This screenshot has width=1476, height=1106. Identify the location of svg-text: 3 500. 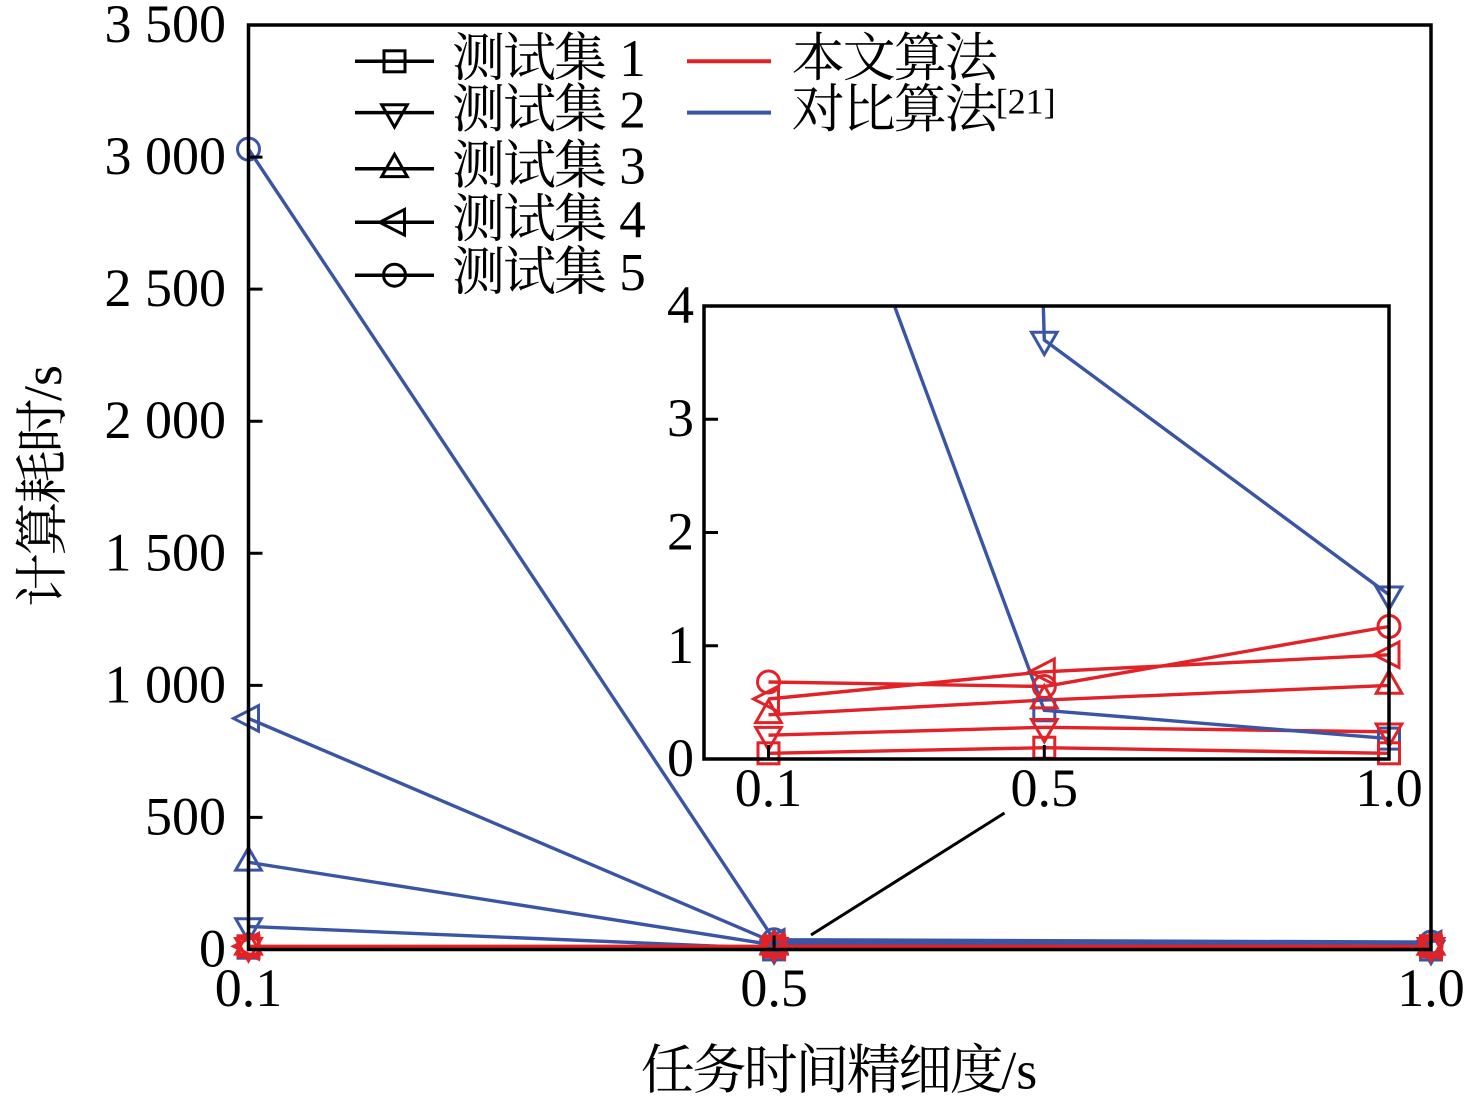
(166, 27).